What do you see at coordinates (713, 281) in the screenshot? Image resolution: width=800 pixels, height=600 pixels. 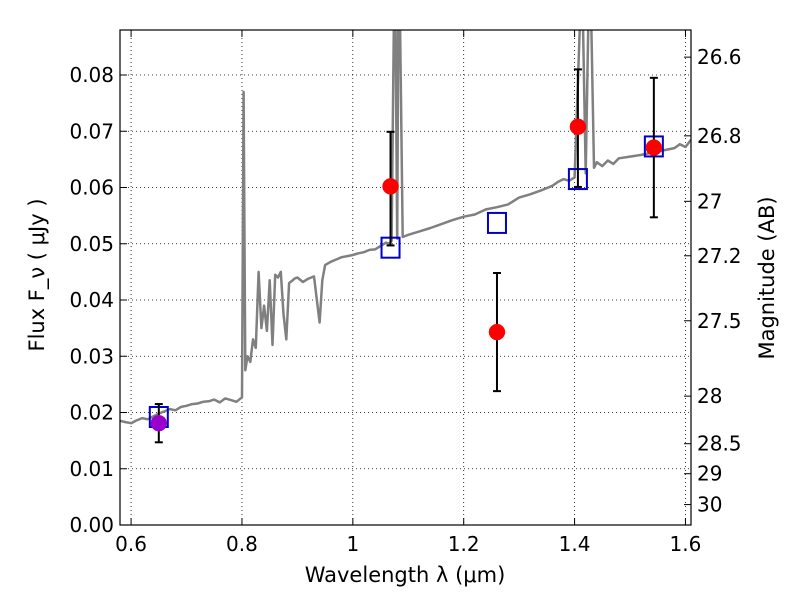 I see `magnitude-axis-ticks: 26.6 26.8 27 27.2 27.5 28 28.5 29 30` at bounding box center [713, 281].